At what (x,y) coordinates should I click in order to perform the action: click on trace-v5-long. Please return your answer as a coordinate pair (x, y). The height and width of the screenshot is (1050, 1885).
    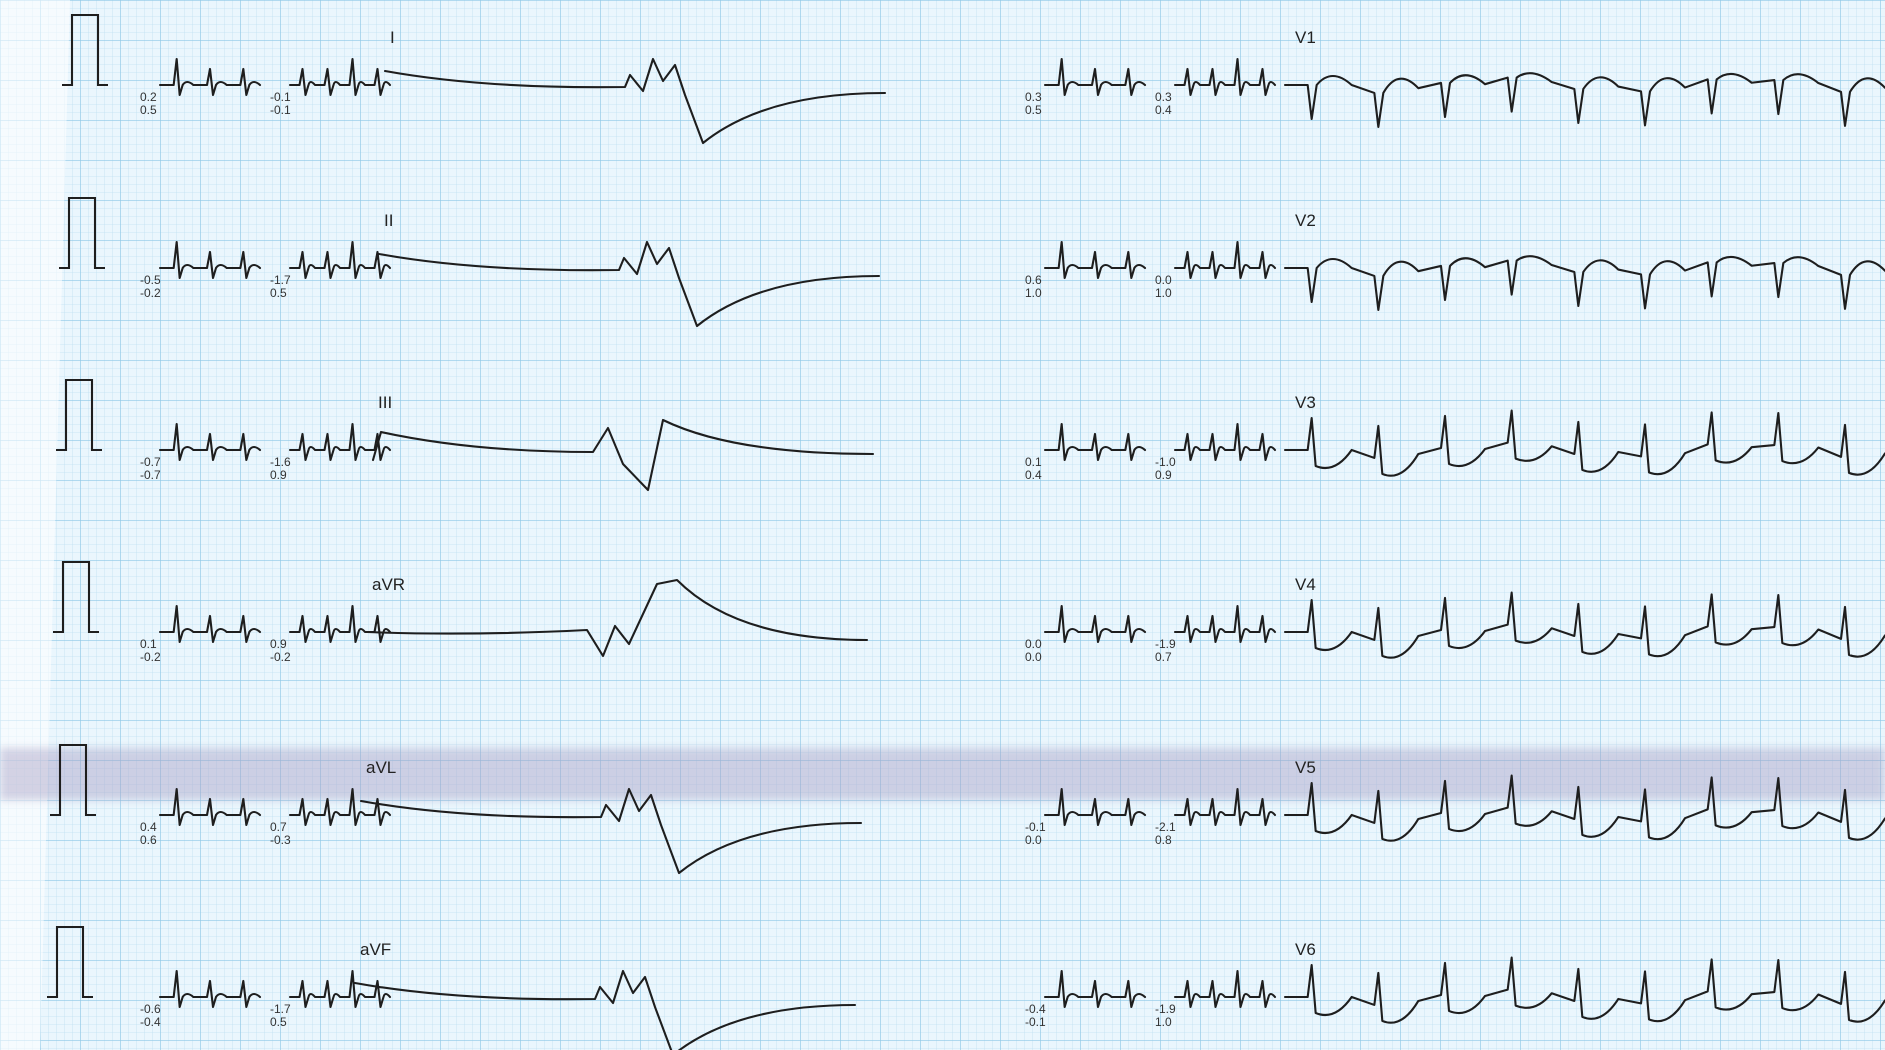
    Looking at the image, I should click on (1584, 808).